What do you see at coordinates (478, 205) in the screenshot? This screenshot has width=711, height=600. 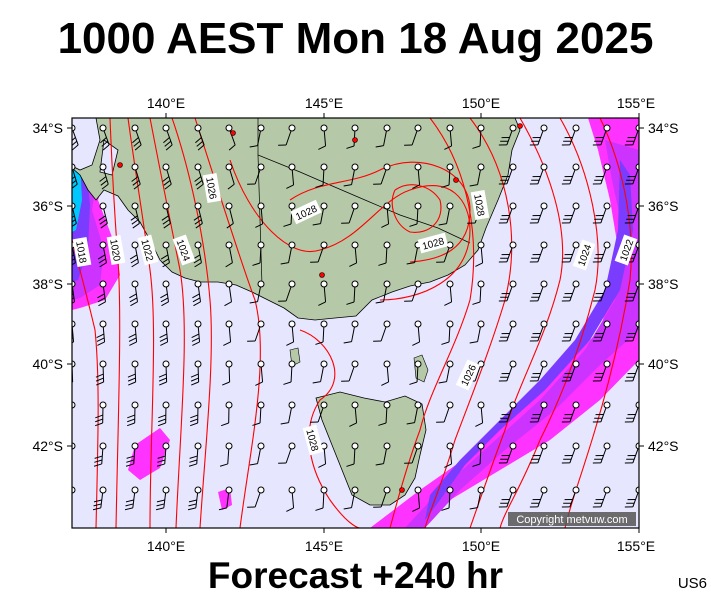 I see `svg-text: 1028` at bounding box center [478, 205].